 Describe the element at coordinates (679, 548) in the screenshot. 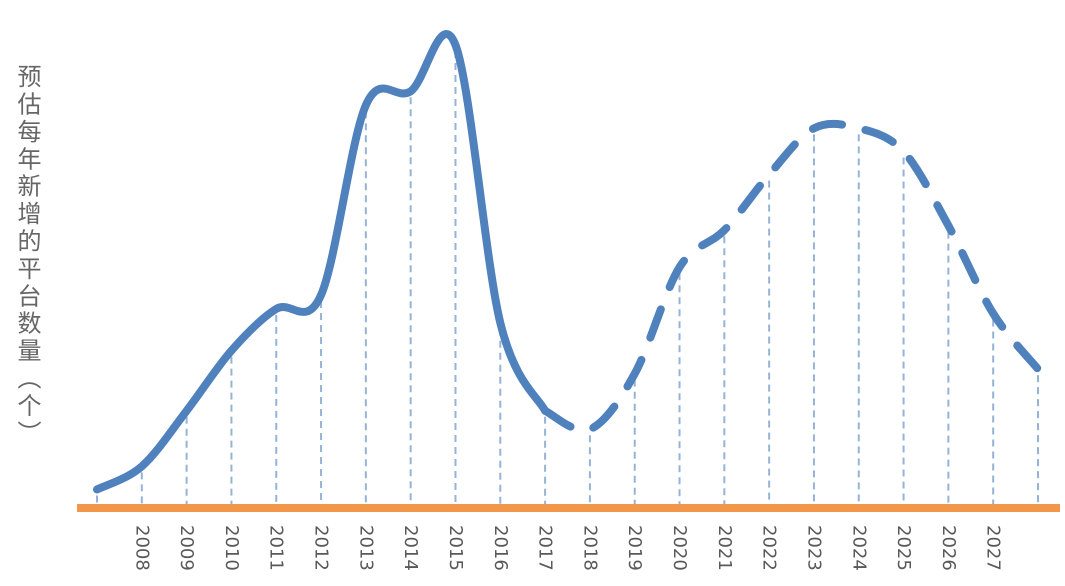

I see `x-tick-label: 2020` at that location.